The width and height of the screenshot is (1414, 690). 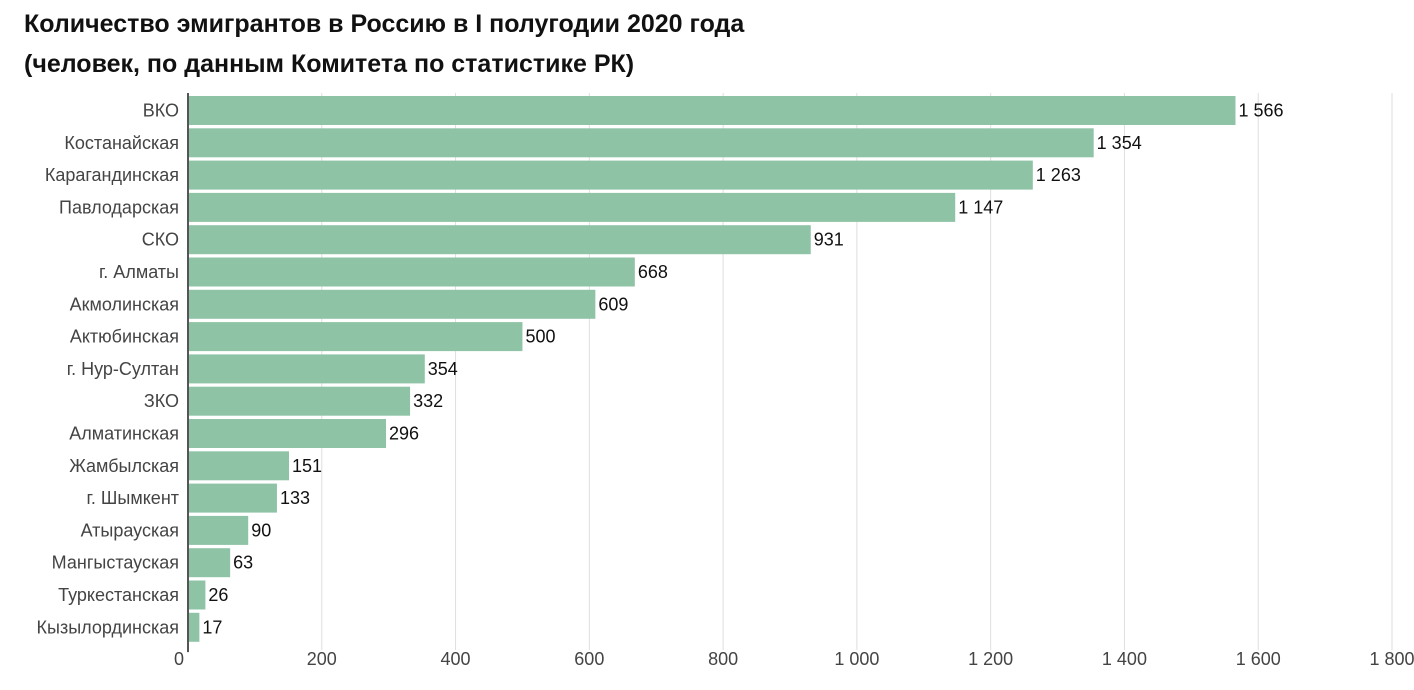 I want to click on category-label: Акмолинская, so click(x=124, y=304).